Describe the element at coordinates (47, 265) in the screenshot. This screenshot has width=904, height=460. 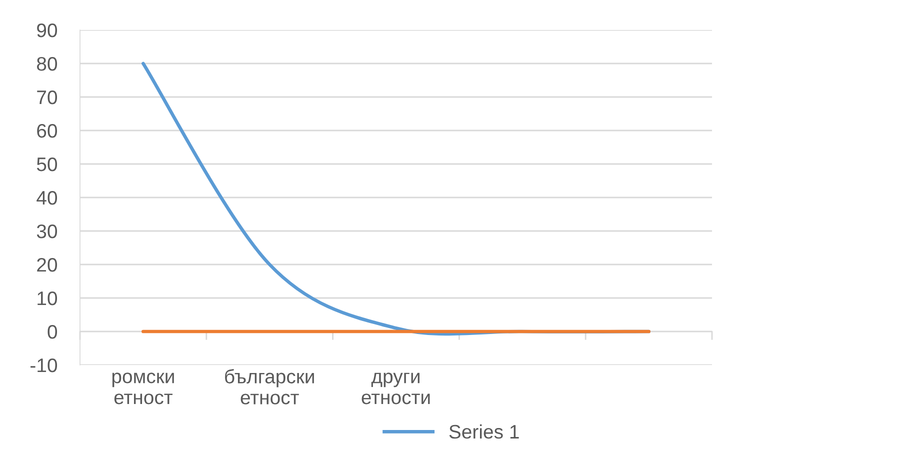
I see `y-tick-label: 20` at that location.